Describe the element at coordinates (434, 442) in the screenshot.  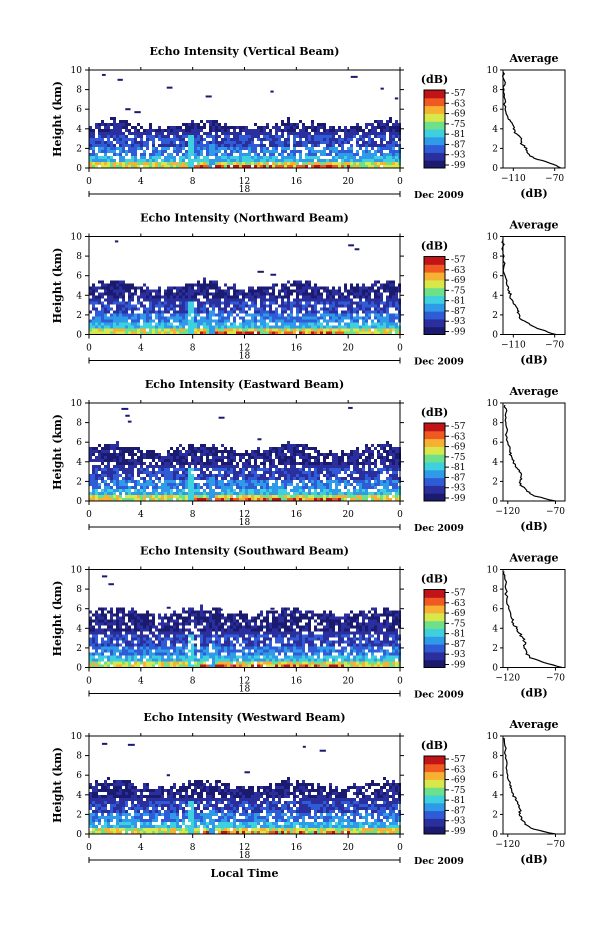
I see `colorbar-segment` at that location.